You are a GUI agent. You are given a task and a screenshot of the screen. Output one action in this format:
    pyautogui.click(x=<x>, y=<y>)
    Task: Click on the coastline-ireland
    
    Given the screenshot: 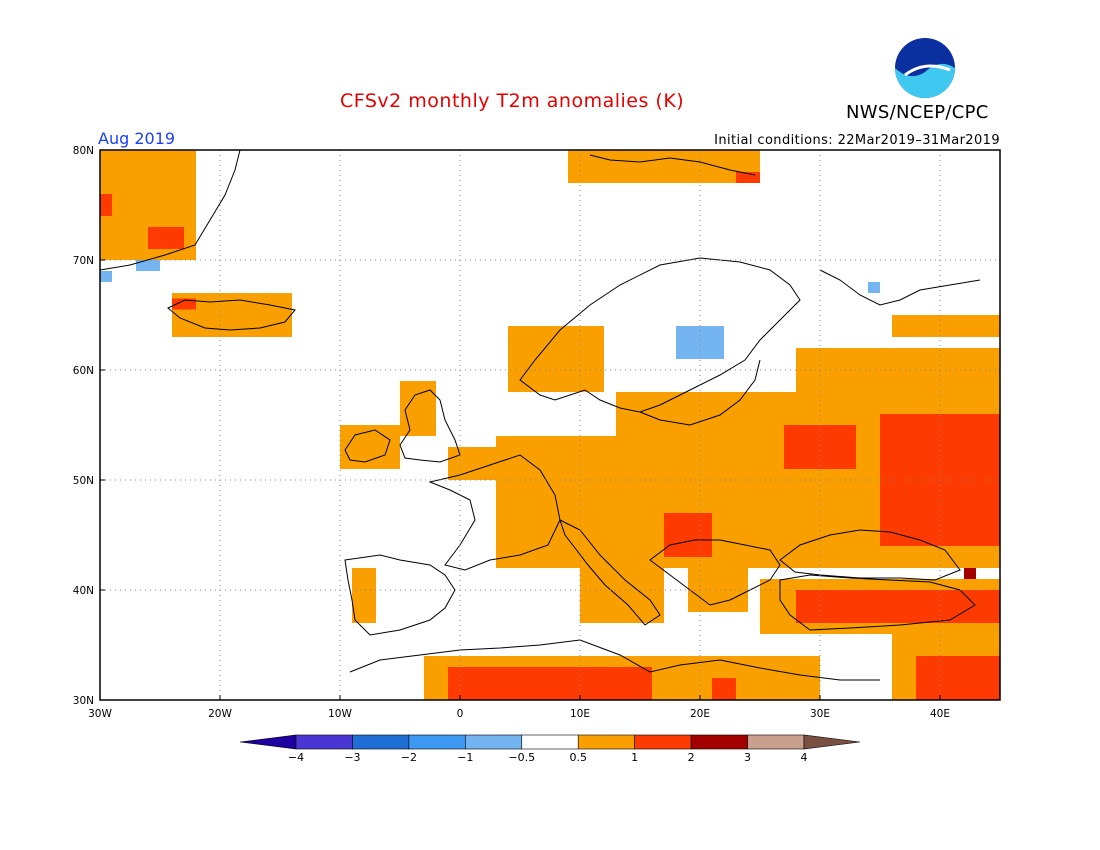 What is the action you would take?
    pyautogui.click(x=367, y=446)
    